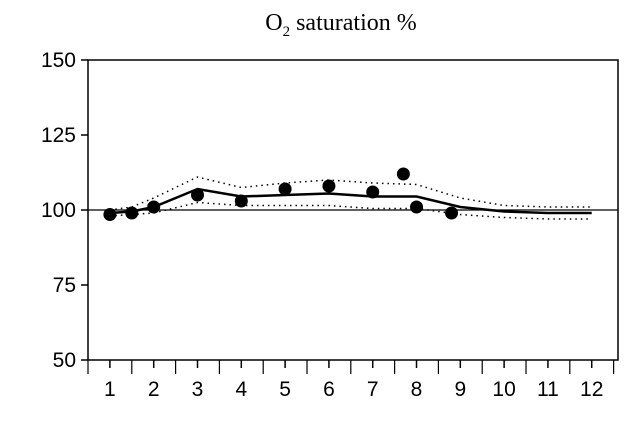 The height and width of the screenshot is (423, 624). What do you see at coordinates (351, 380) in the screenshot?
I see `x-axis: 1 2 3 4 5 6 7 8 9 10 11 12` at bounding box center [351, 380].